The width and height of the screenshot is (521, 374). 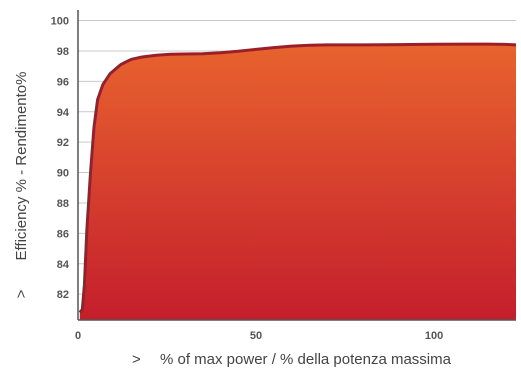 What do you see at coordinates (78, 336) in the screenshot?
I see `x-tick-0: 0` at bounding box center [78, 336].